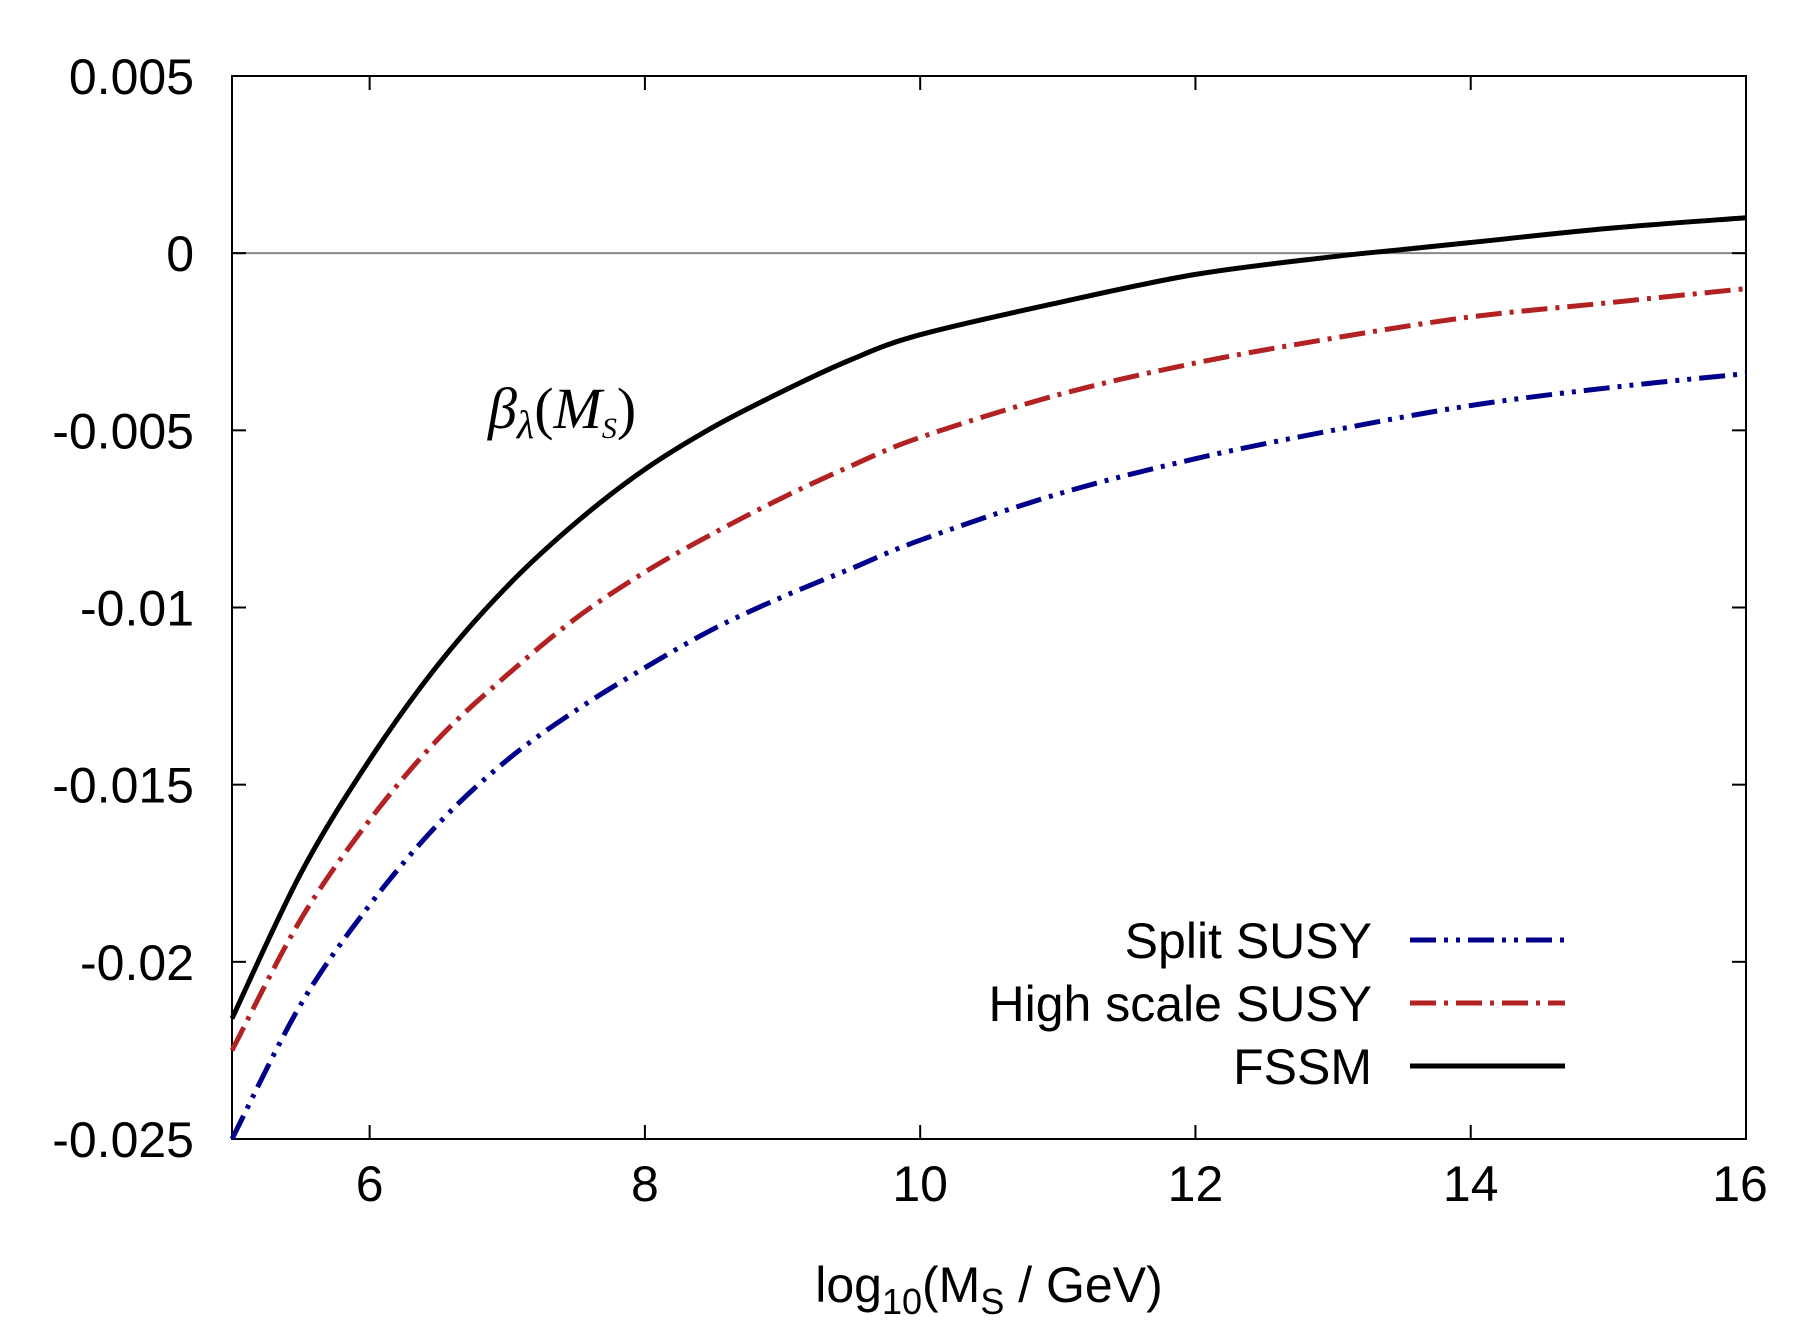 The width and height of the screenshot is (1798, 1340). What do you see at coordinates (1471, 1184) in the screenshot?
I see `x-tick-label: 14` at bounding box center [1471, 1184].